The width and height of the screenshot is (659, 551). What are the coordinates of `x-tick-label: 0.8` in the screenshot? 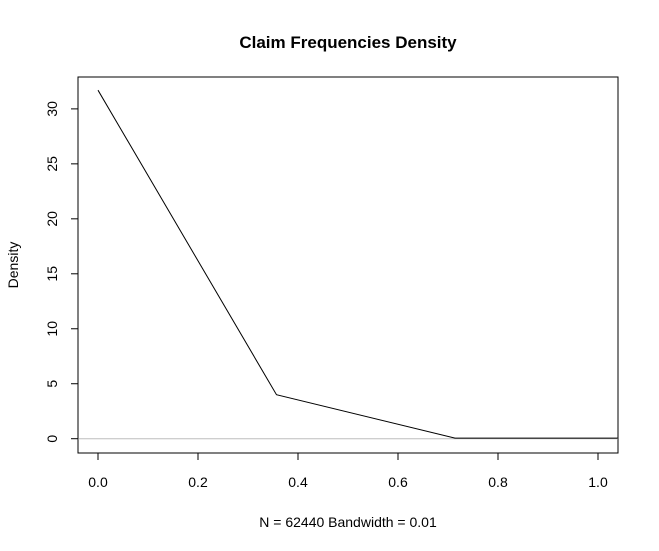 It's located at (498, 482).